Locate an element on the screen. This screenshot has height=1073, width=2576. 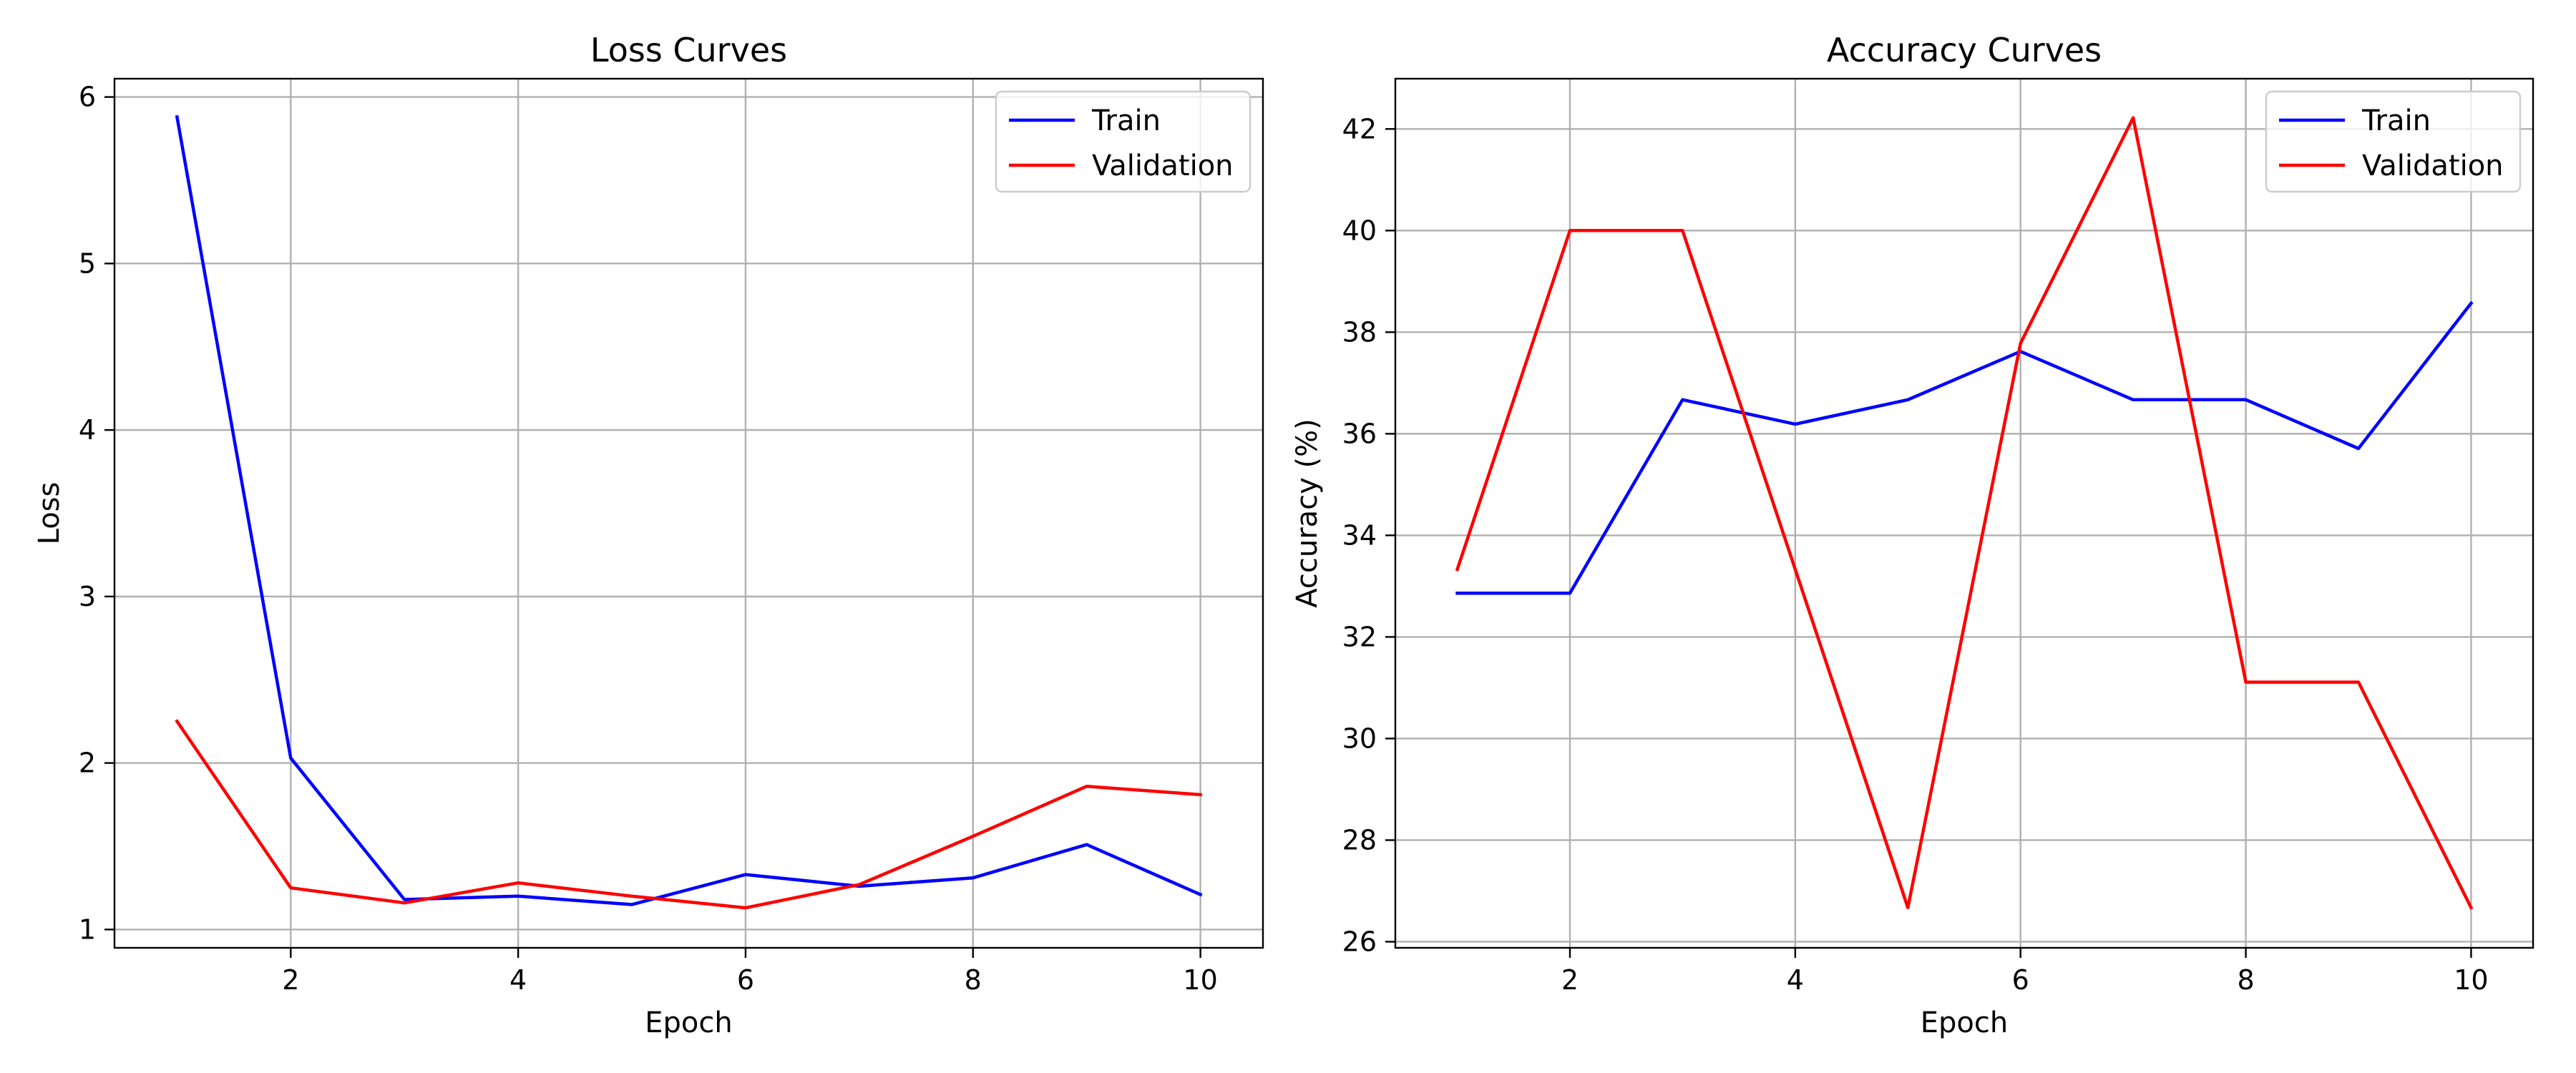
y-tick-label: 26 is located at coordinates (1359, 941).